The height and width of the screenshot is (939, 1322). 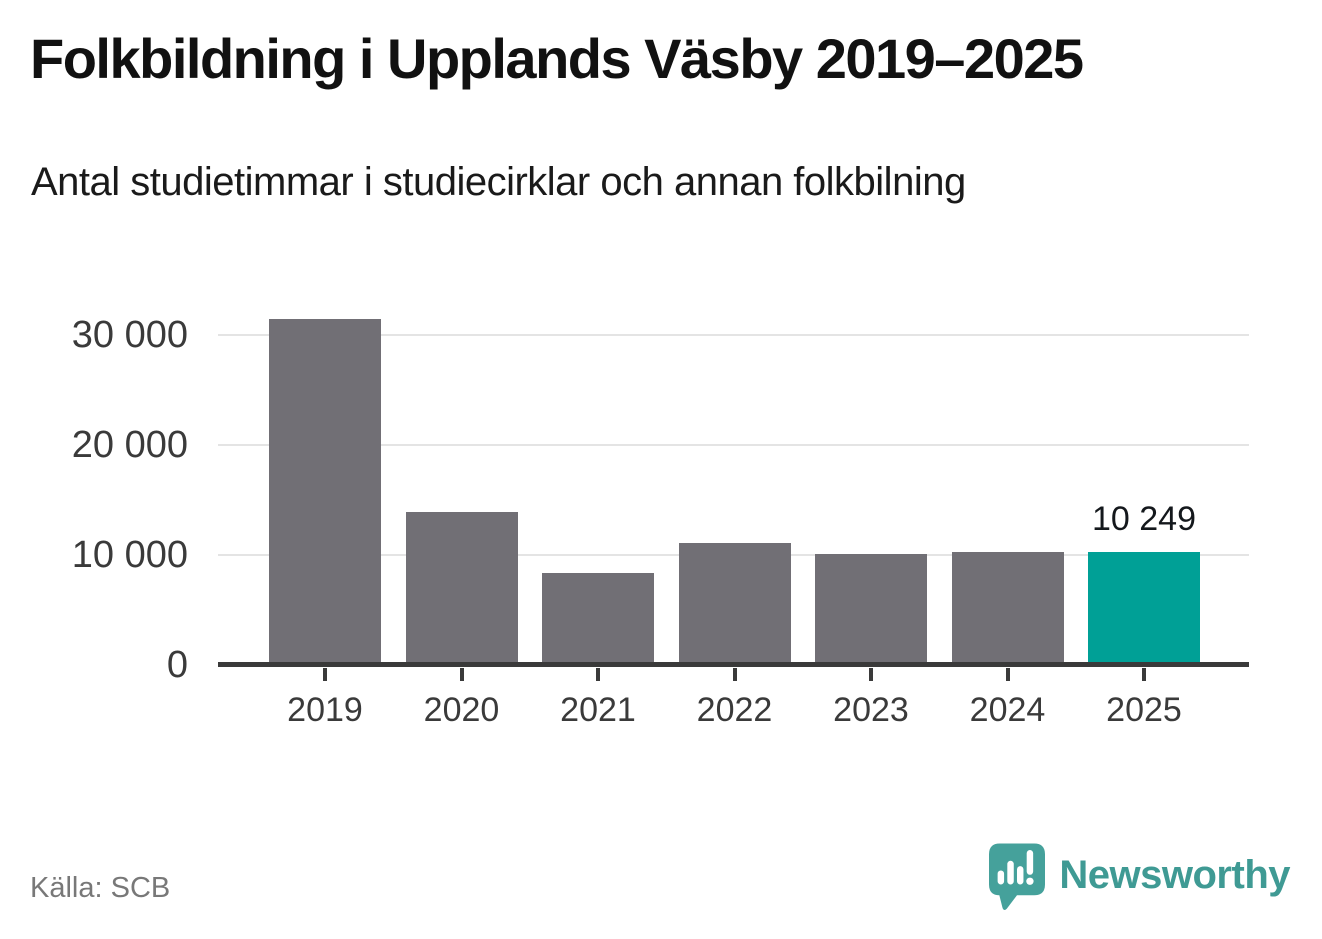 What do you see at coordinates (325, 491) in the screenshot?
I see `bar-2019` at bounding box center [325, 491].